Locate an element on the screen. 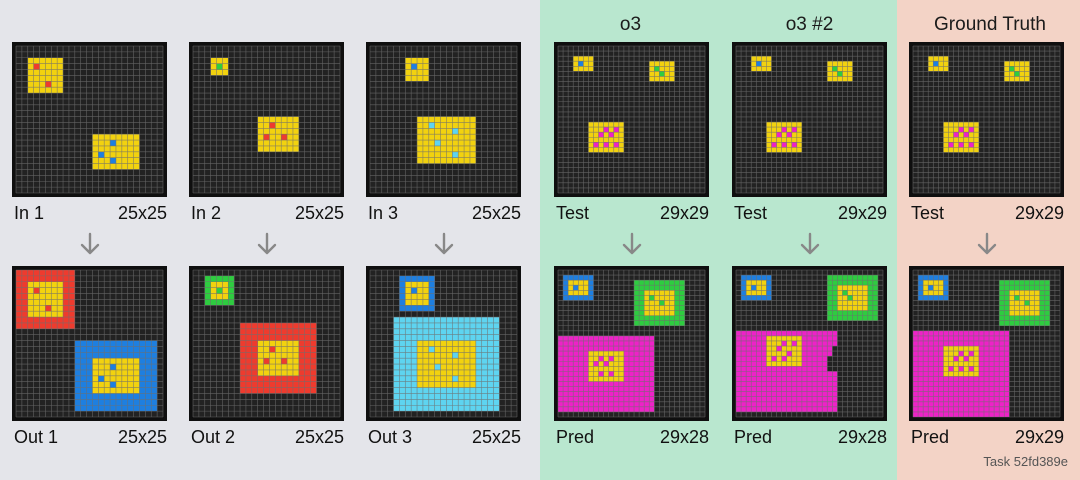  output-label-1: Out 1 is located at coordinates (36, 437).